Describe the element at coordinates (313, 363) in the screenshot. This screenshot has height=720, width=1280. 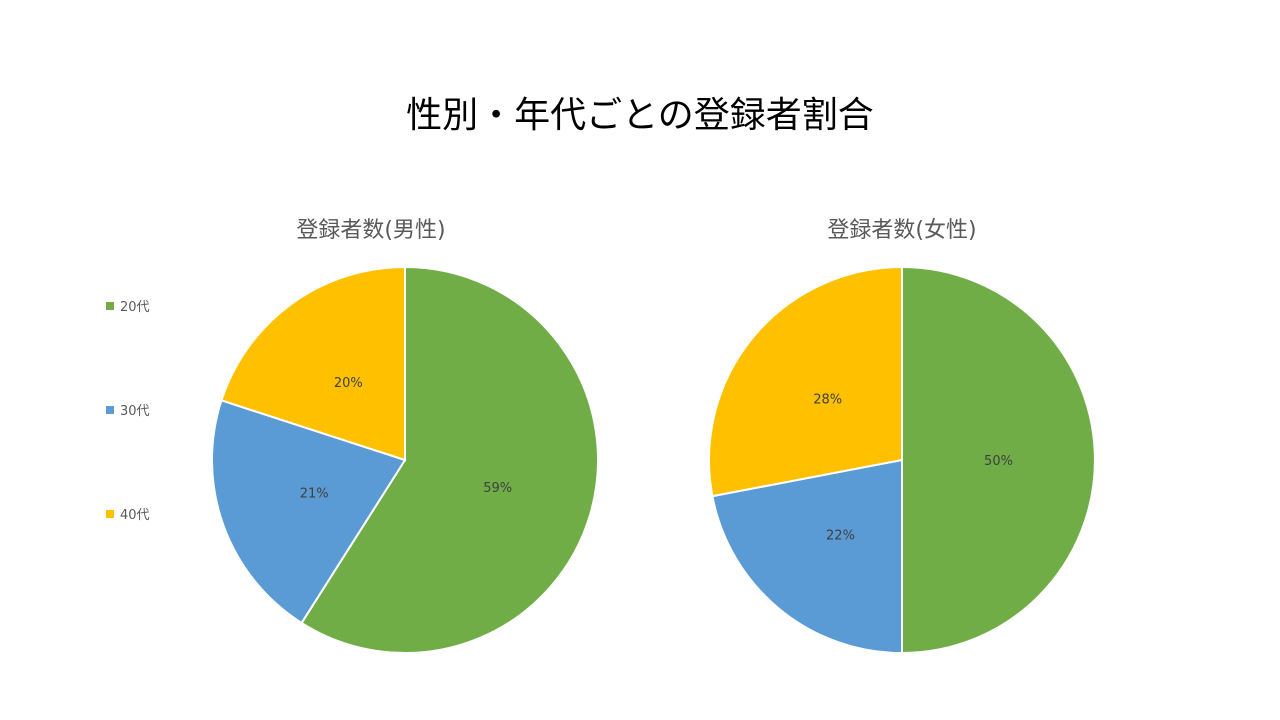
I see `pie-slice-male-40s` at that location.